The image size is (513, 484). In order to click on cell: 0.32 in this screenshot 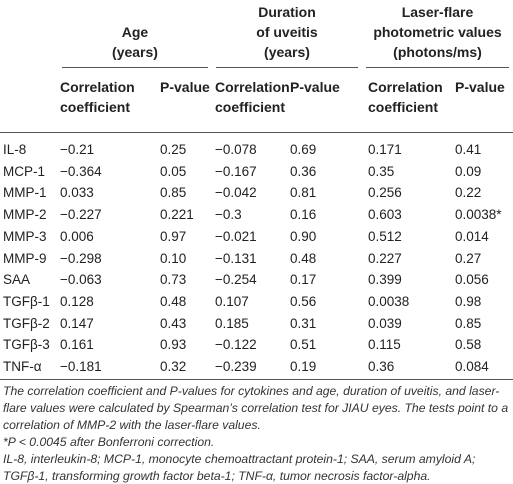, I will do `click(173, 366)`.